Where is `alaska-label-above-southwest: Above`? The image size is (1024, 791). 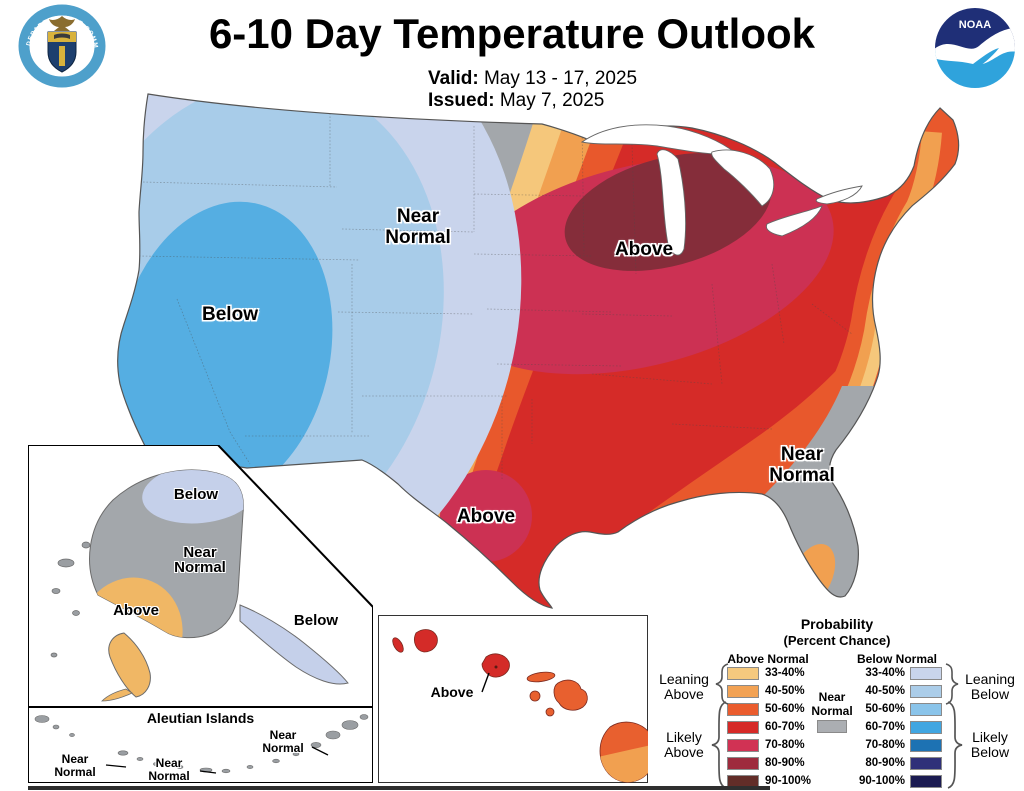 alaska-label-above-southwest: Above is located at coordinates (136, 610).